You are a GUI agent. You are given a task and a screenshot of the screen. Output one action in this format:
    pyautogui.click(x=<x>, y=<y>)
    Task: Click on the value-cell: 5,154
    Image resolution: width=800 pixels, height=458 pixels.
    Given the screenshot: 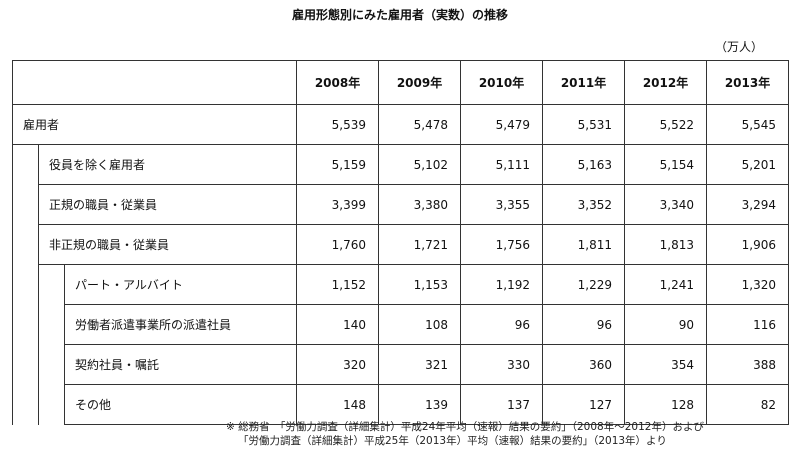 What is the action you would take?
    pyautogui.click(x=666, y=164)
    